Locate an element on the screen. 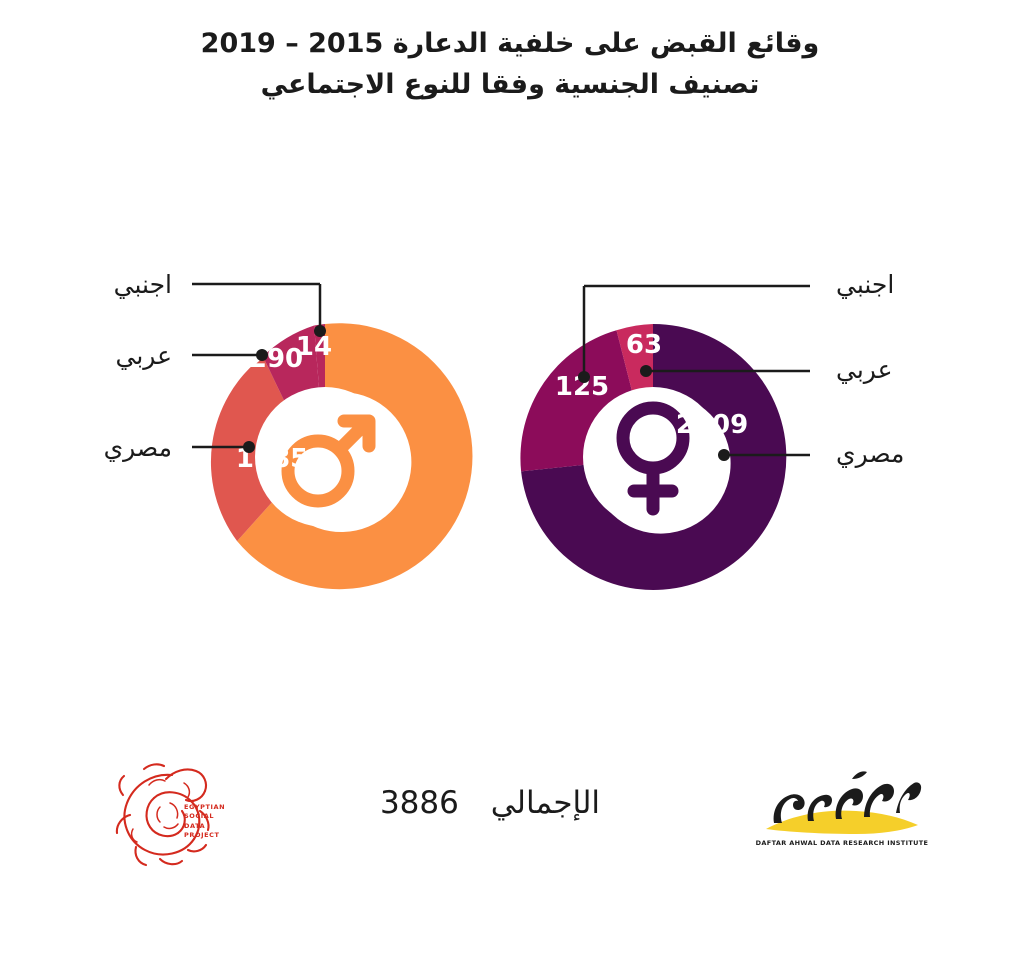 The height and width of the screenshot is (960, 1020). esdp-logo-caption: EGYPTIAN SOCIAL DATA PROJECT is located at coordinates (204, 822).